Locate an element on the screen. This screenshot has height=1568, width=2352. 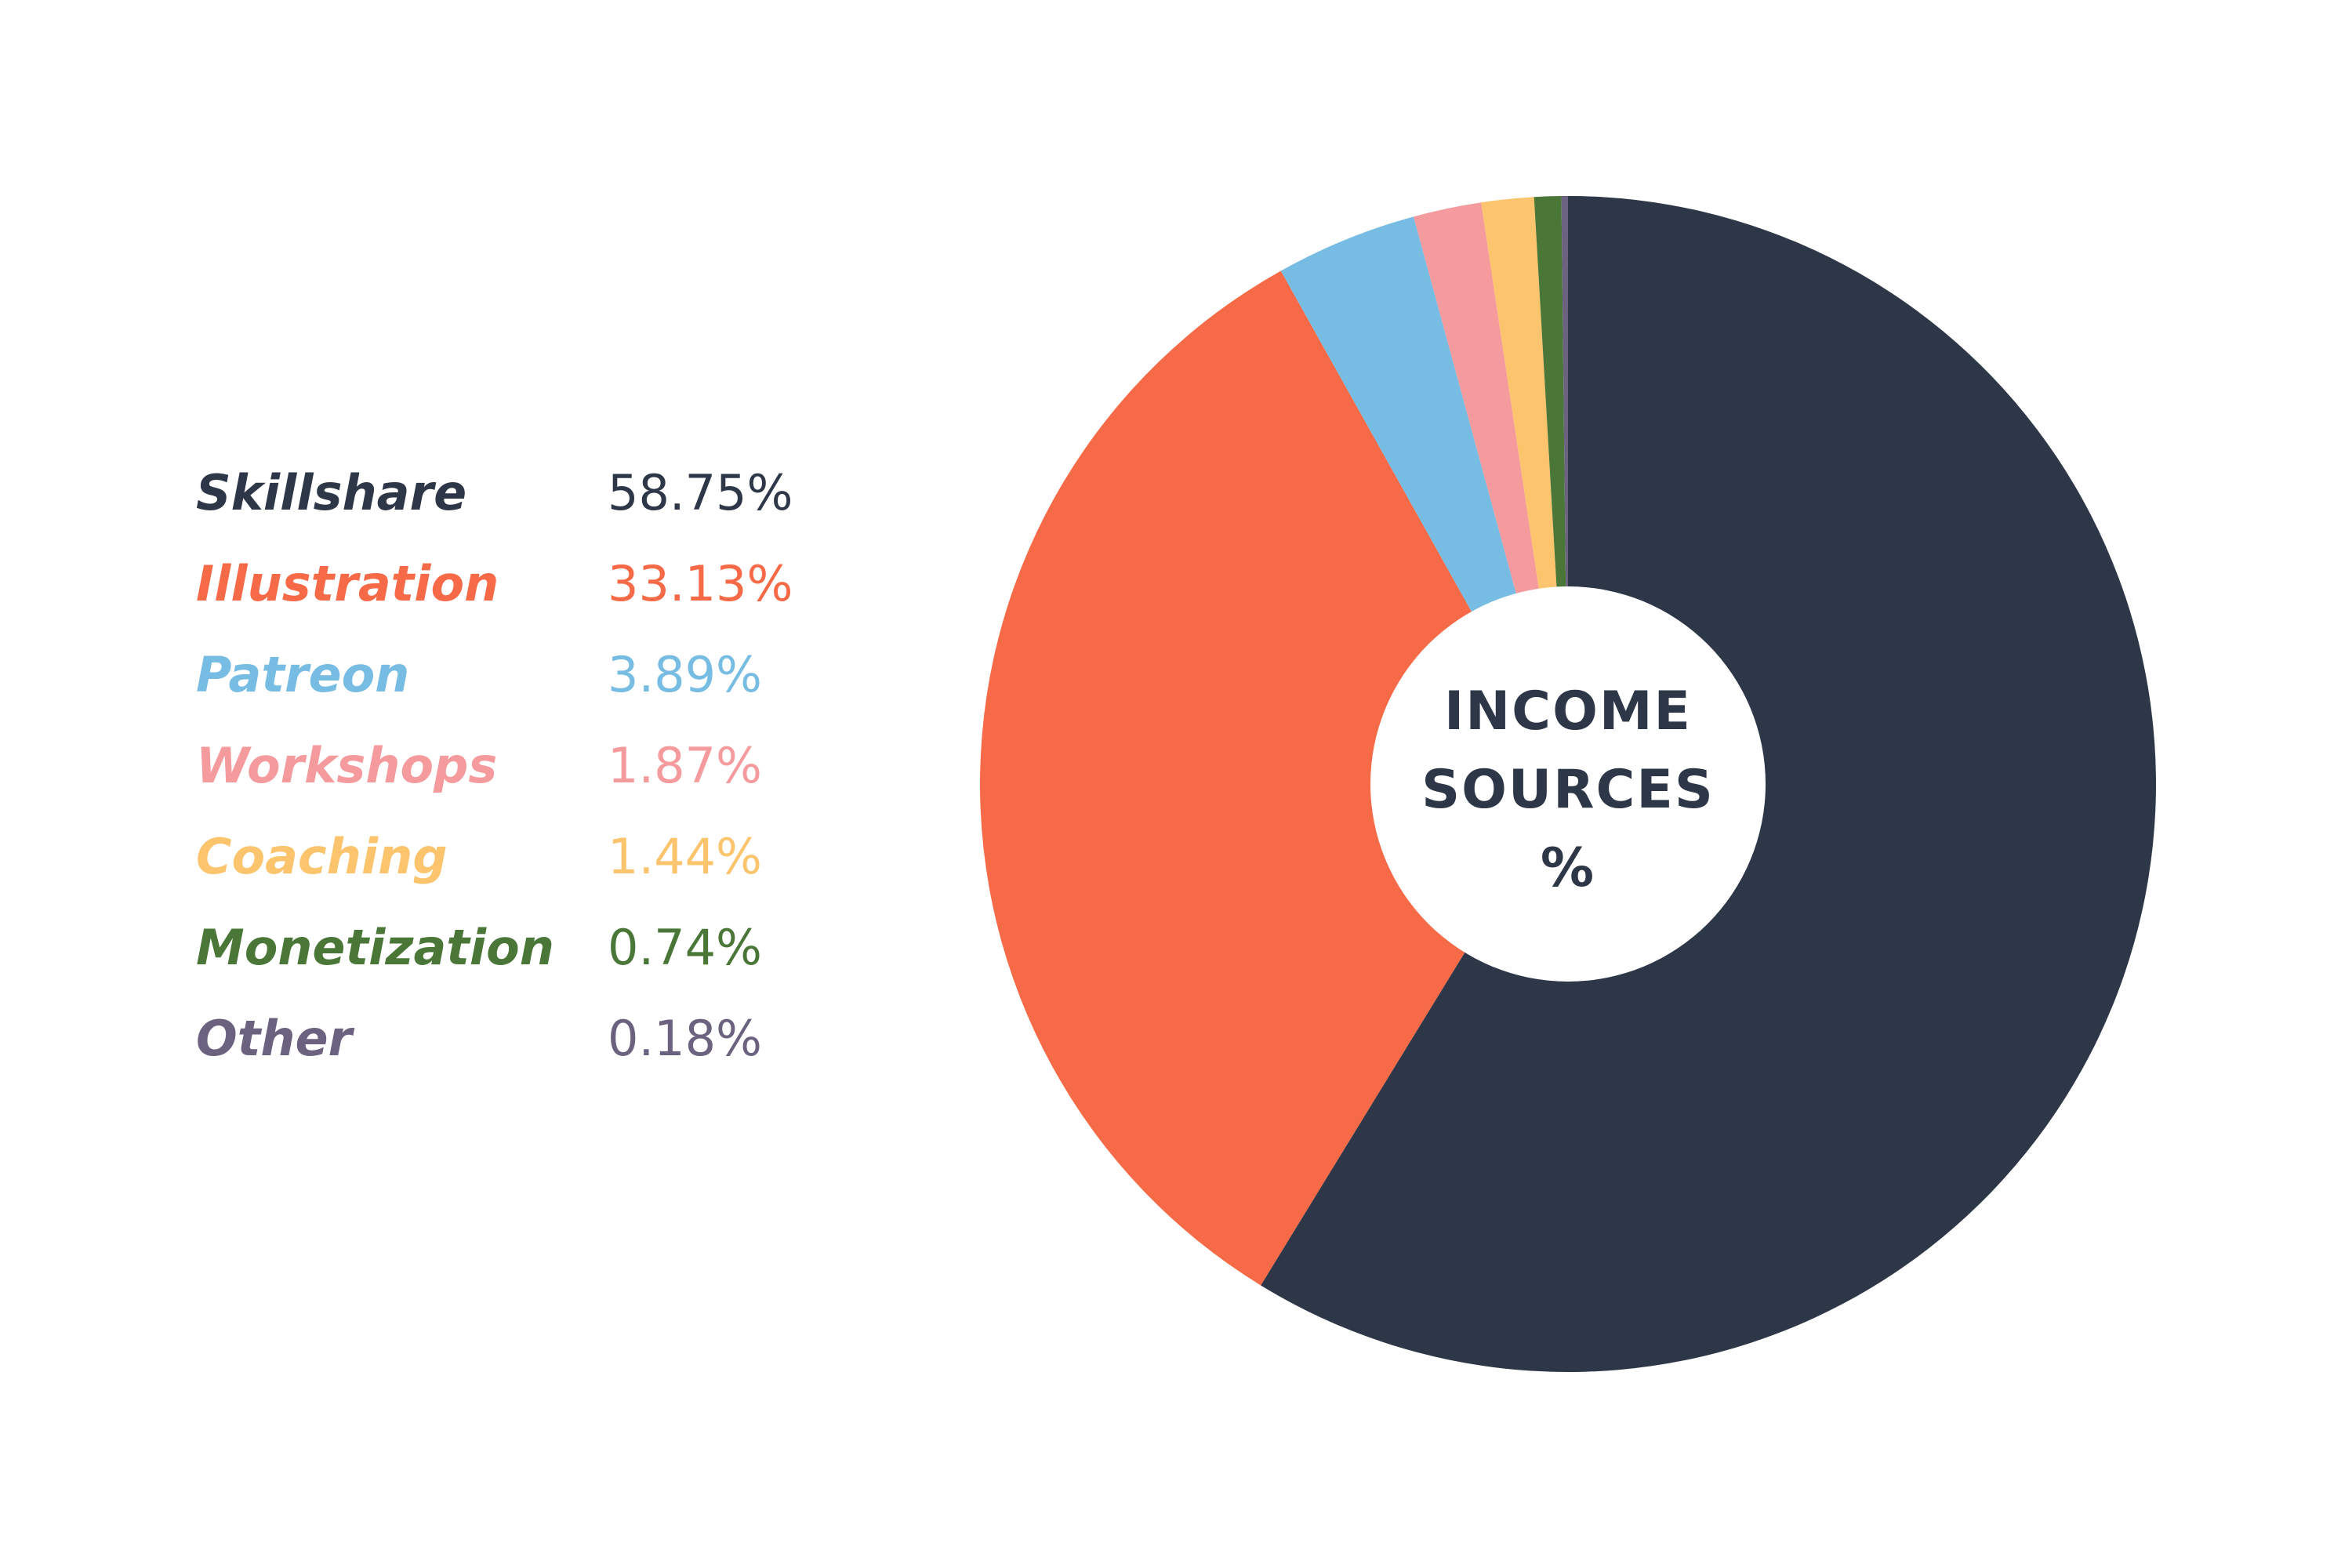
legend-label-workshops: Workshops is located at coordinates (346, 765).